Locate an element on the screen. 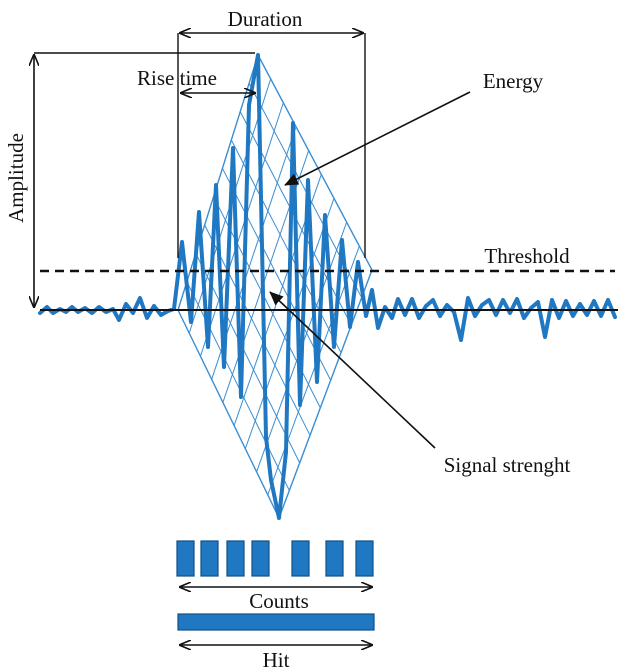 Image resolution: width=620 pixels, height=669 pixels. rise-time-label: Rise time is located at coordinates (177, 78).